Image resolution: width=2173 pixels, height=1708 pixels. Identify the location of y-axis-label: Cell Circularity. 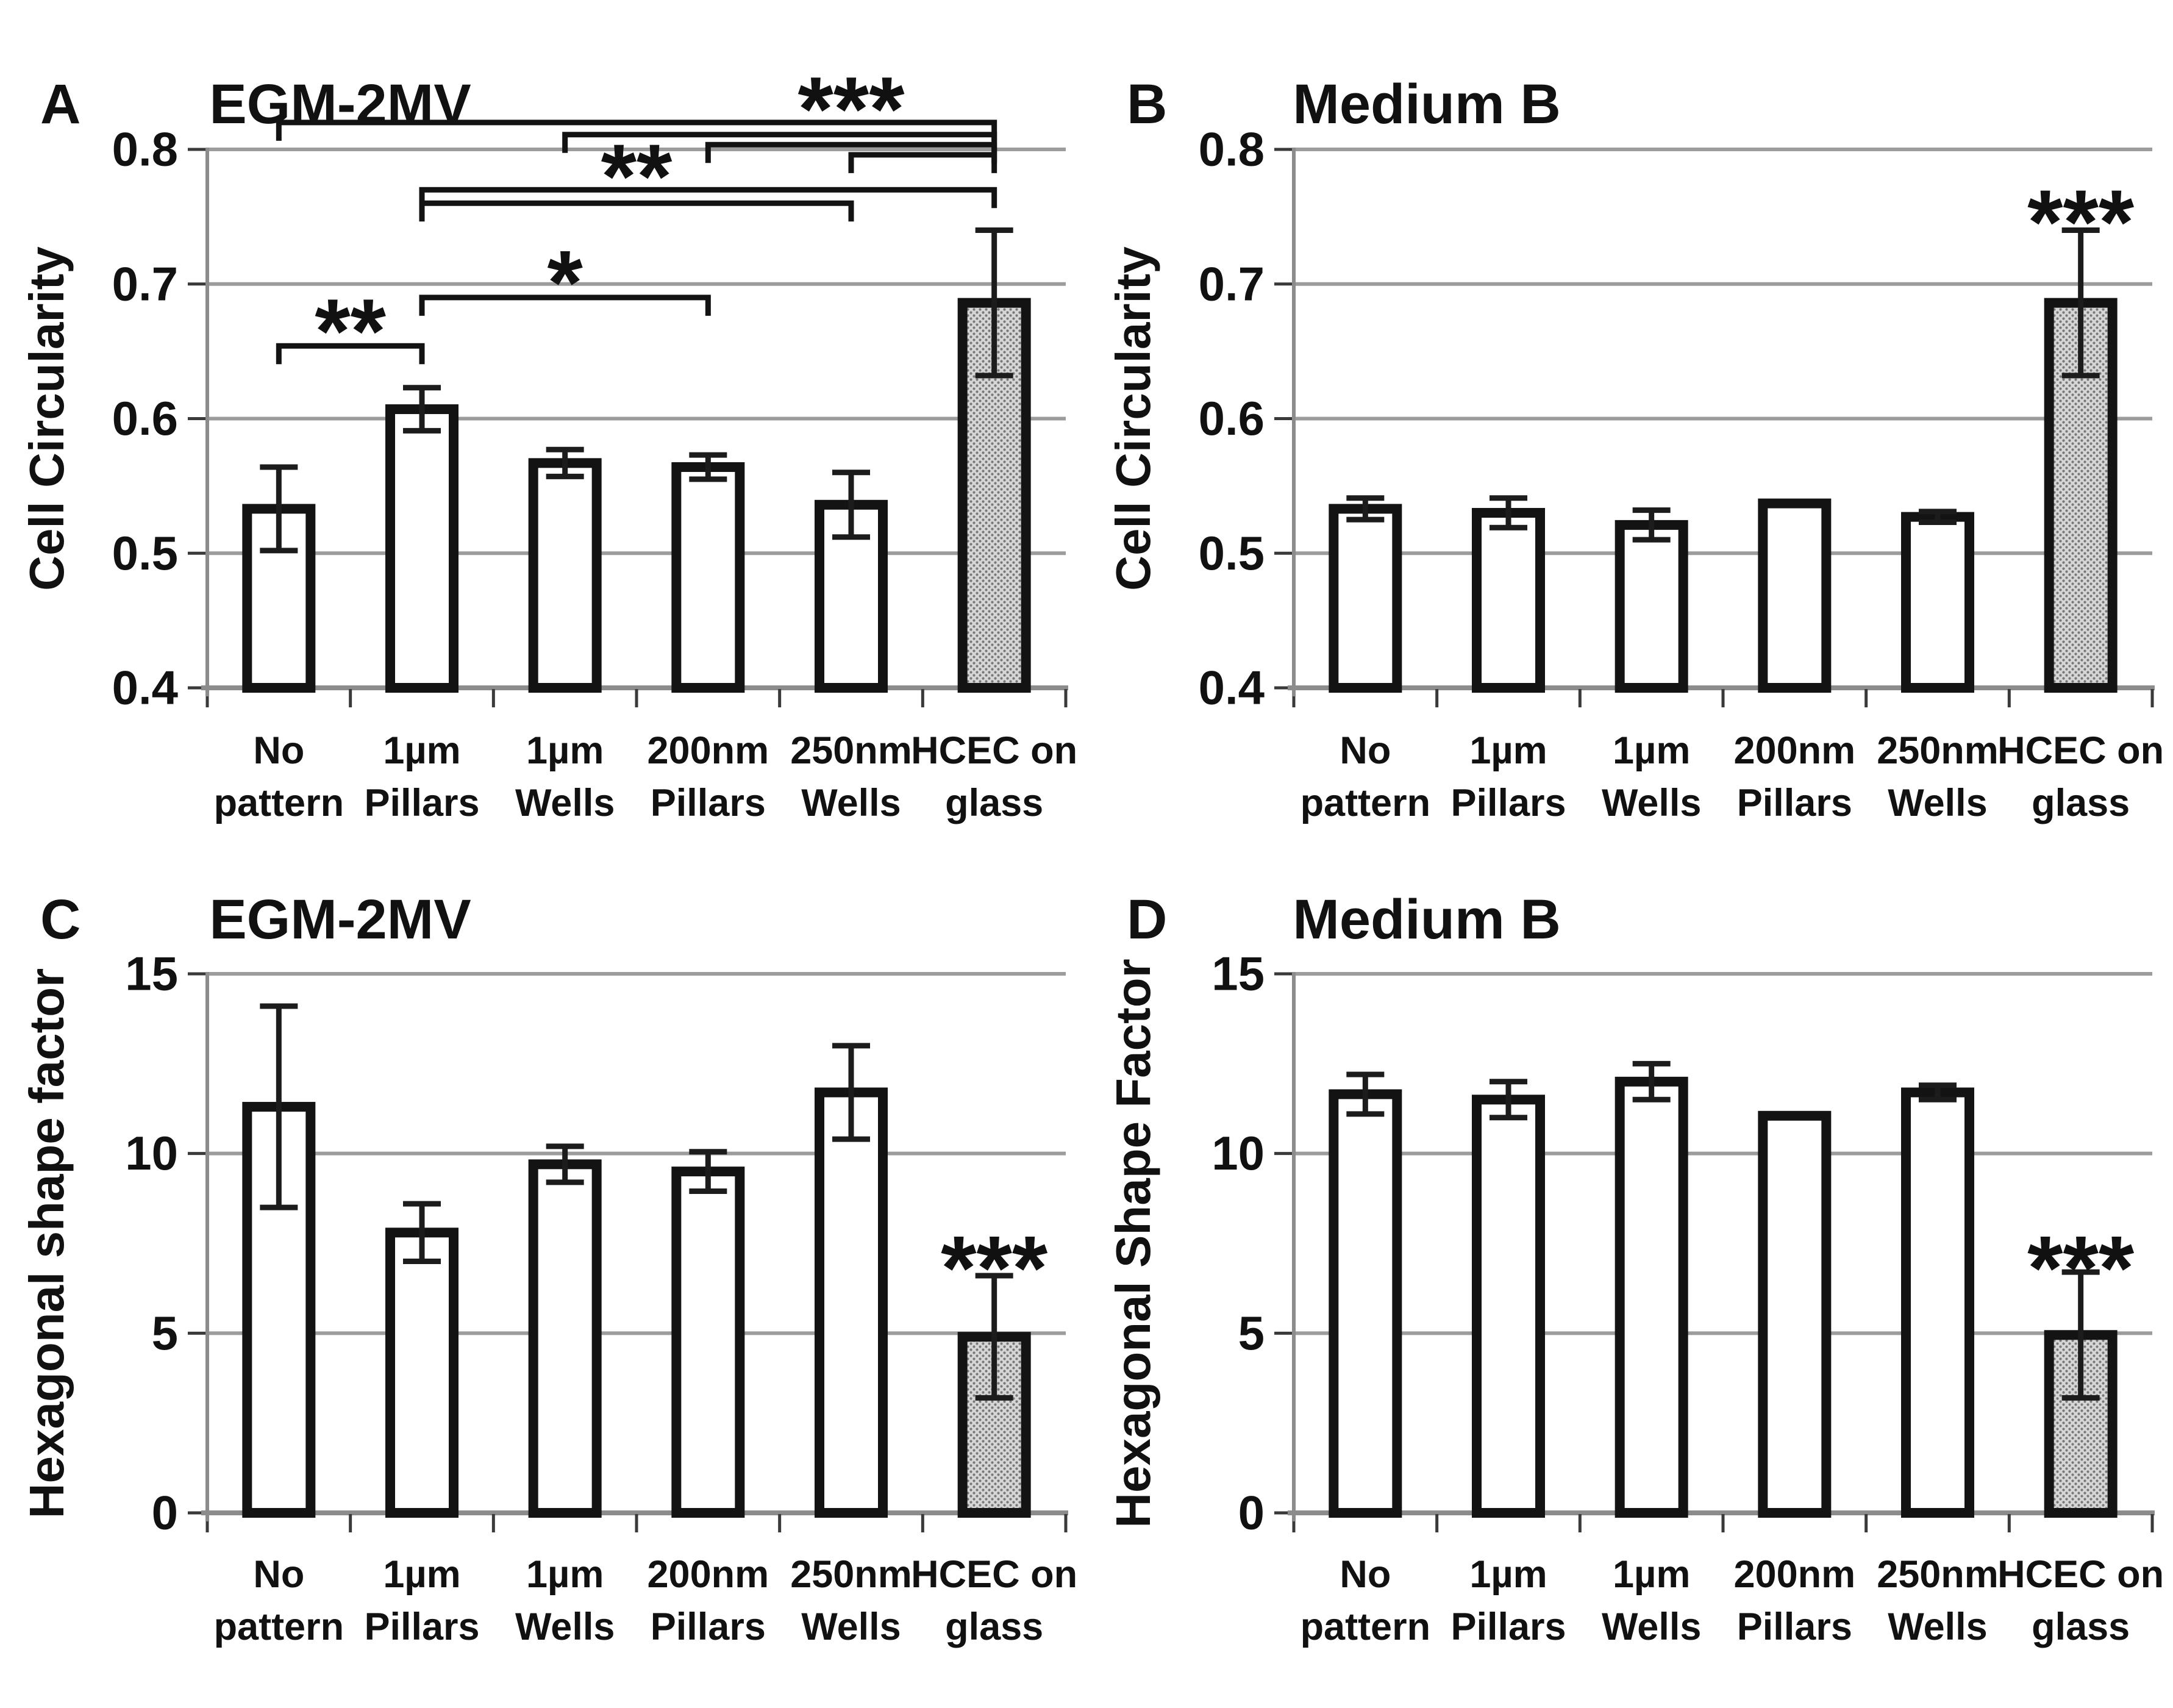
(47, 419).